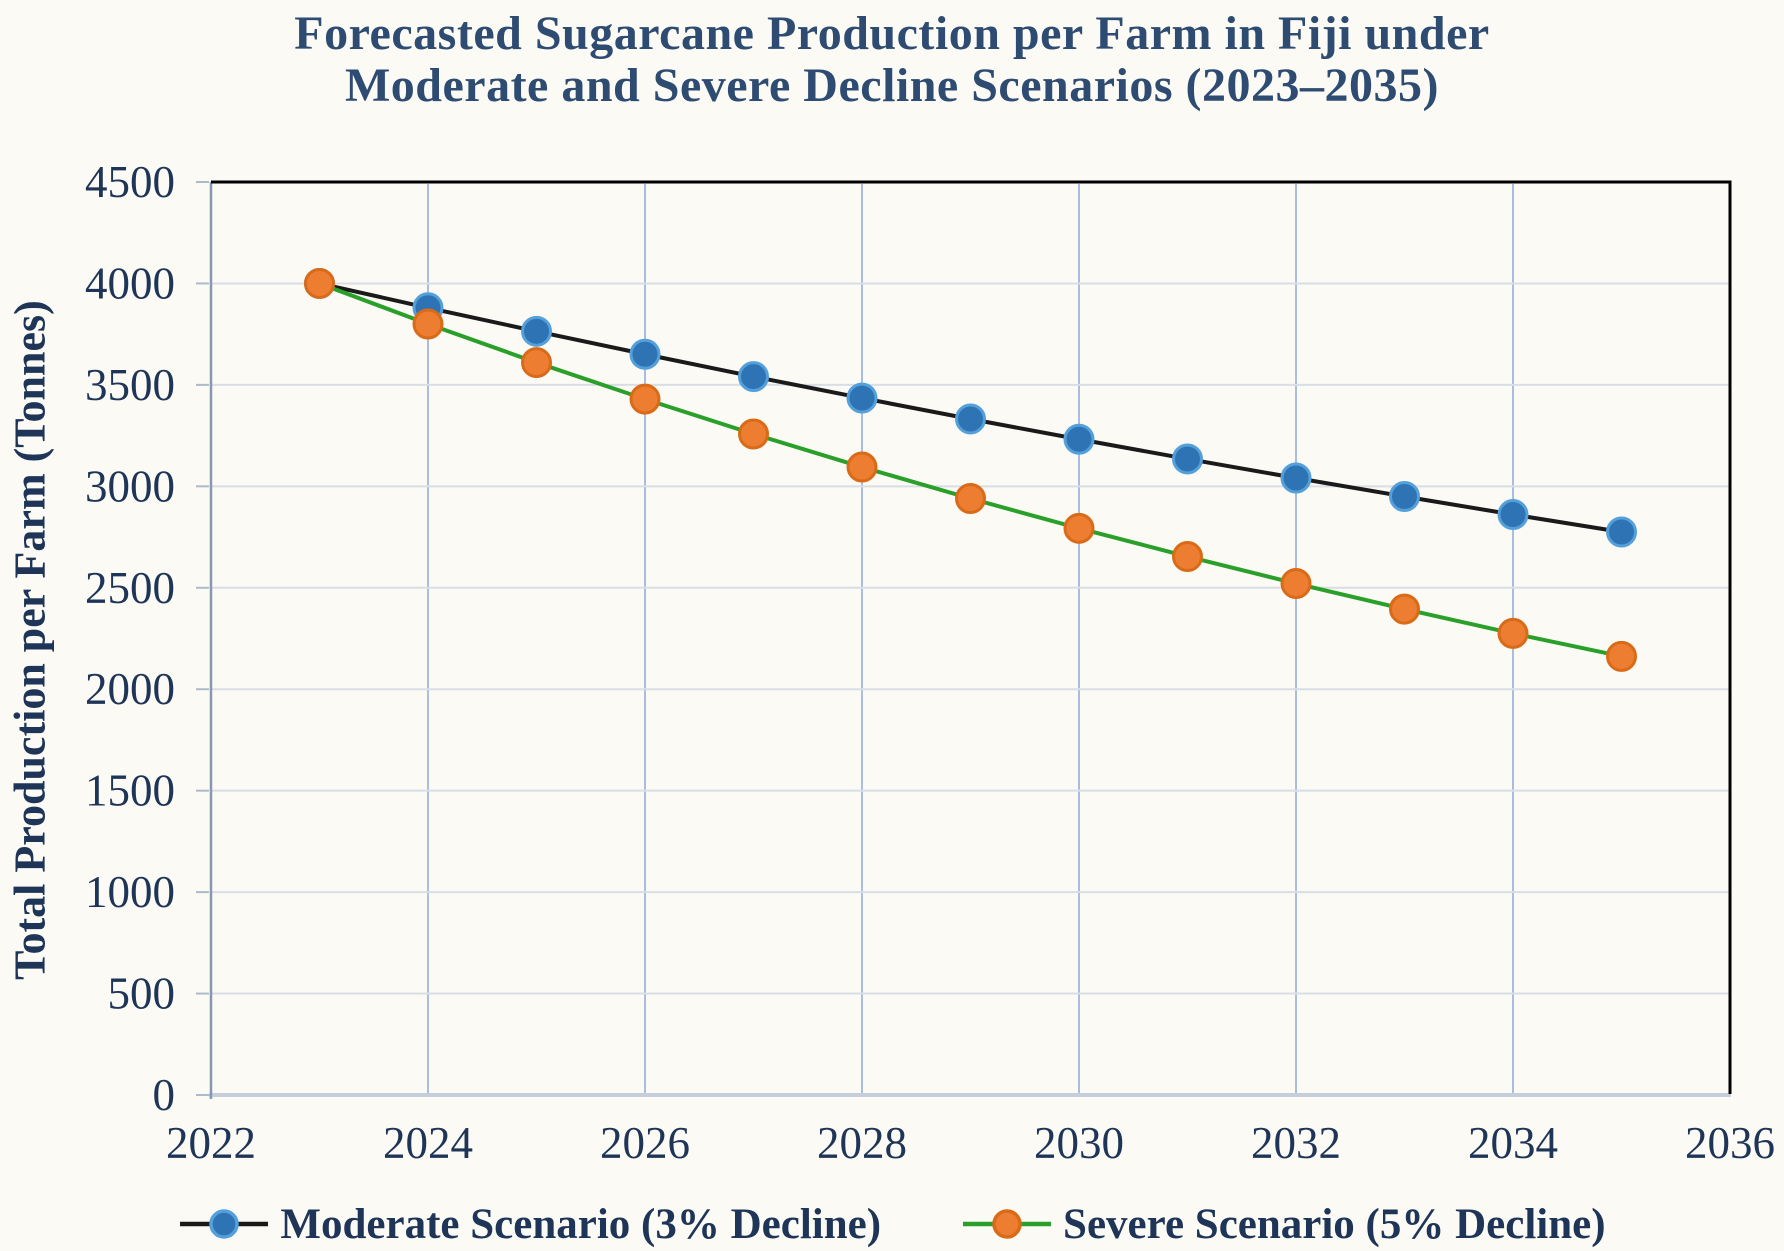 This screenshot has height=1251, width=1784. I want to click on y-tick-label: 1500, so click(130, 791).